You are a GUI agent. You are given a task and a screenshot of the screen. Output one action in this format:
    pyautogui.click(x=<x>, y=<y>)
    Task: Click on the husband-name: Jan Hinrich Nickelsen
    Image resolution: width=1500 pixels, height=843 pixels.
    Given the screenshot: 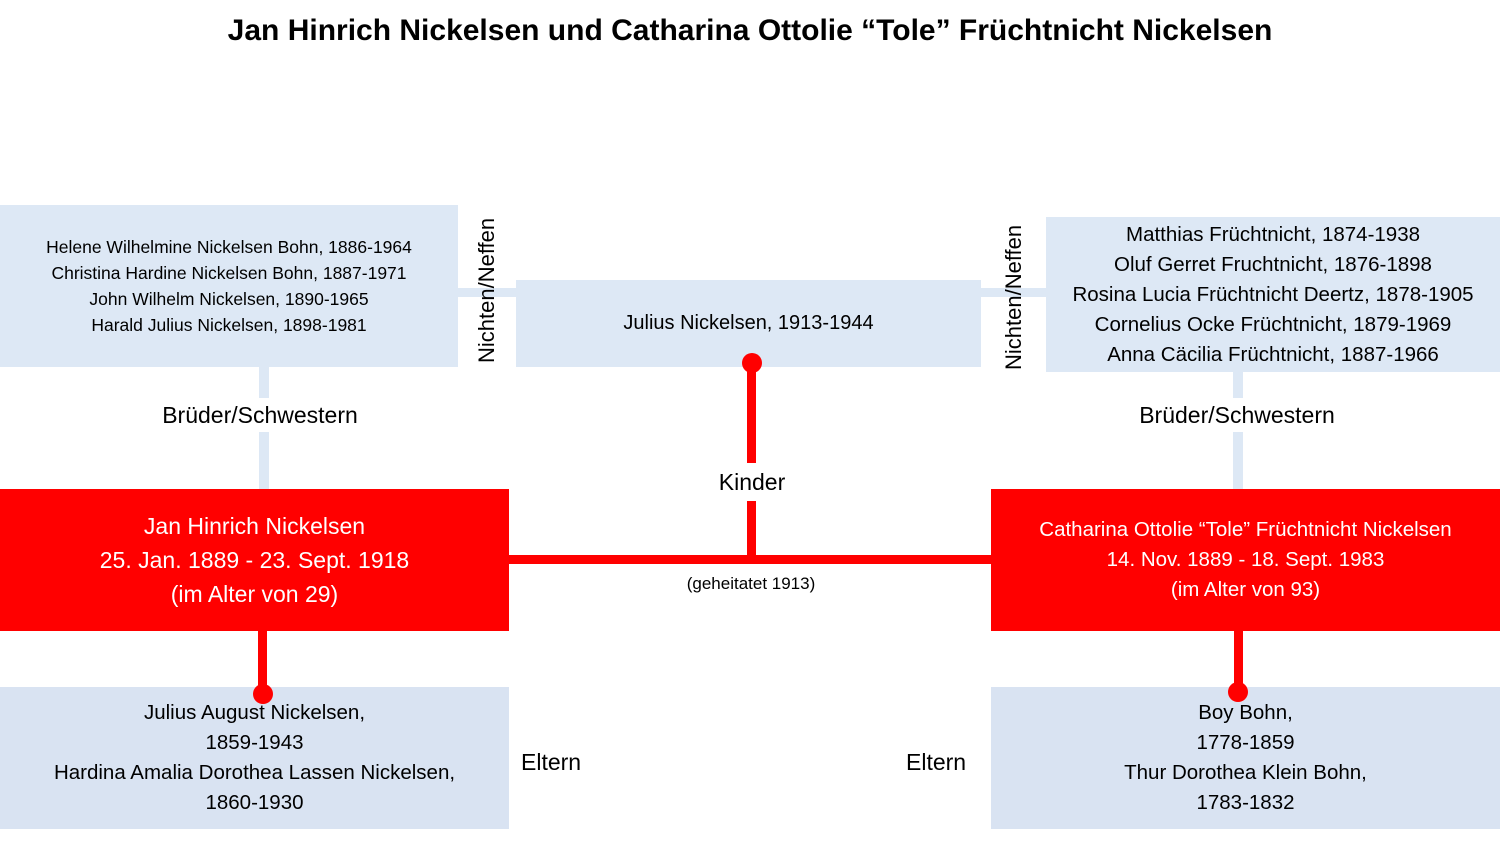 What is the action you would take?
    pyautogui.click(x=254, y=526)
    